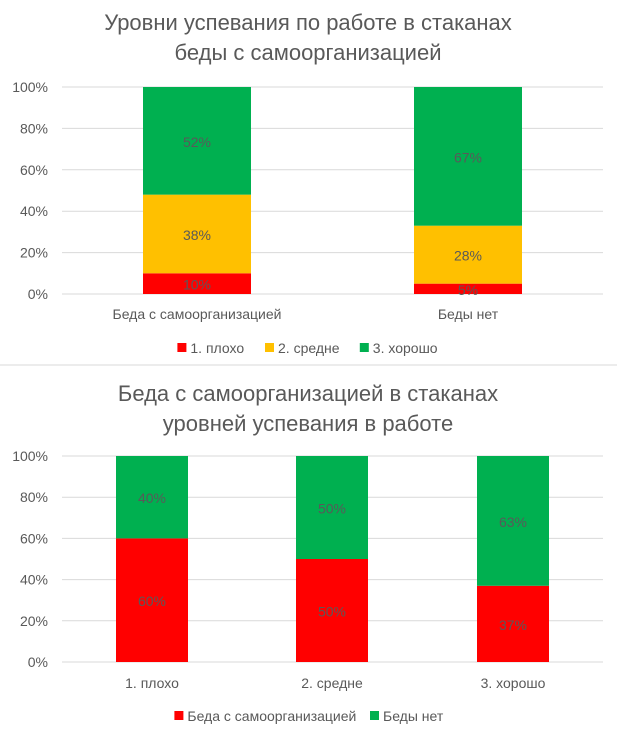  Describe the element at coordinates (217, 348) in the screenshot. I see `legend-label: 1. плохо` at that location.